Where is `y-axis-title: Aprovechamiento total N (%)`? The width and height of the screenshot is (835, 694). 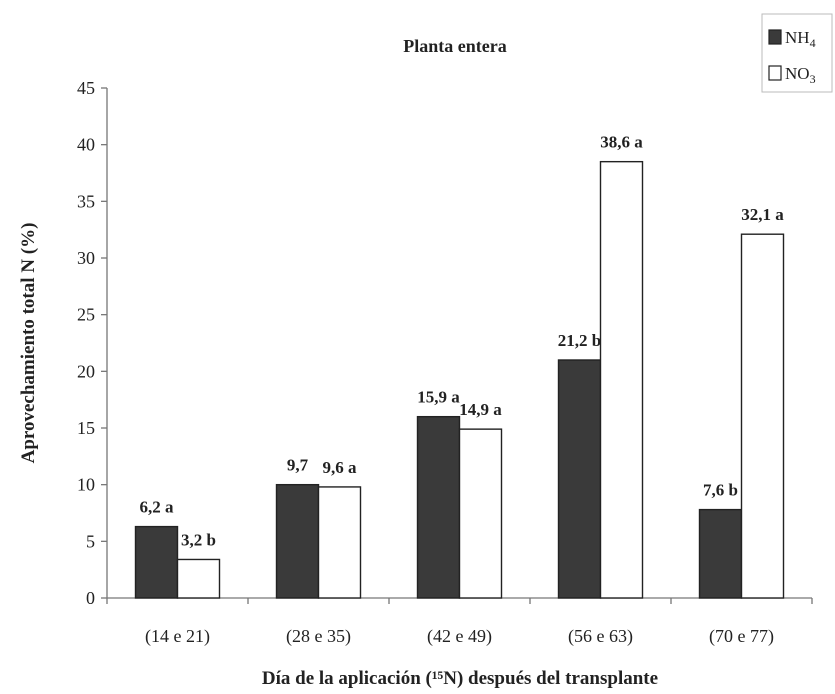 y-axis-title: Aprovechamiento total N (%) is located at coordinates (28, 343).